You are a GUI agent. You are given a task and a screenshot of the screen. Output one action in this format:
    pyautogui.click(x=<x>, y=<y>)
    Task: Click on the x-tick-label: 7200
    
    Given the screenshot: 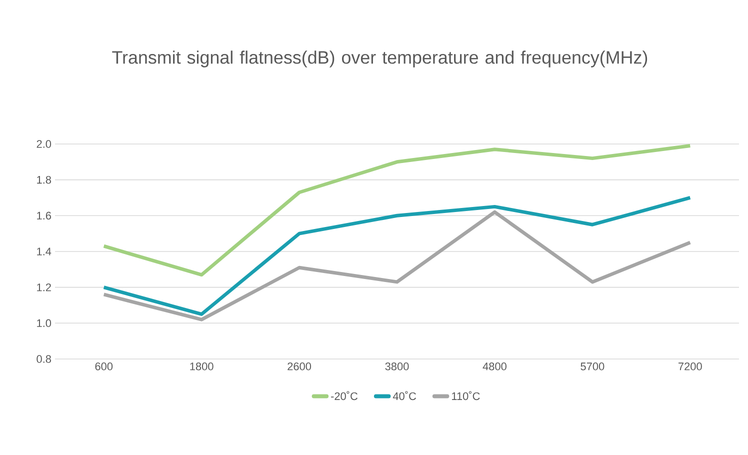 What is the action you would take?
    pyautogui.click(x=690, y=366)
    